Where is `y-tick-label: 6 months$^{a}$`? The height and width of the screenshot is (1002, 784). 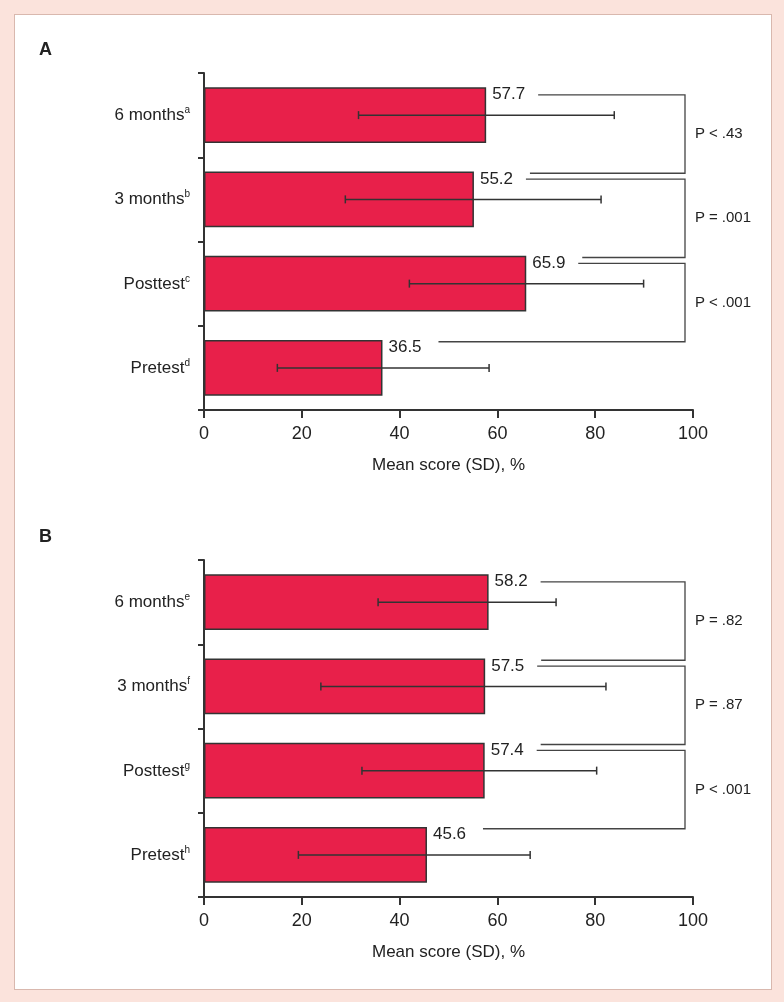 y-tick-label: 6 months$^{a}$ is located at coordinates (152, 115).